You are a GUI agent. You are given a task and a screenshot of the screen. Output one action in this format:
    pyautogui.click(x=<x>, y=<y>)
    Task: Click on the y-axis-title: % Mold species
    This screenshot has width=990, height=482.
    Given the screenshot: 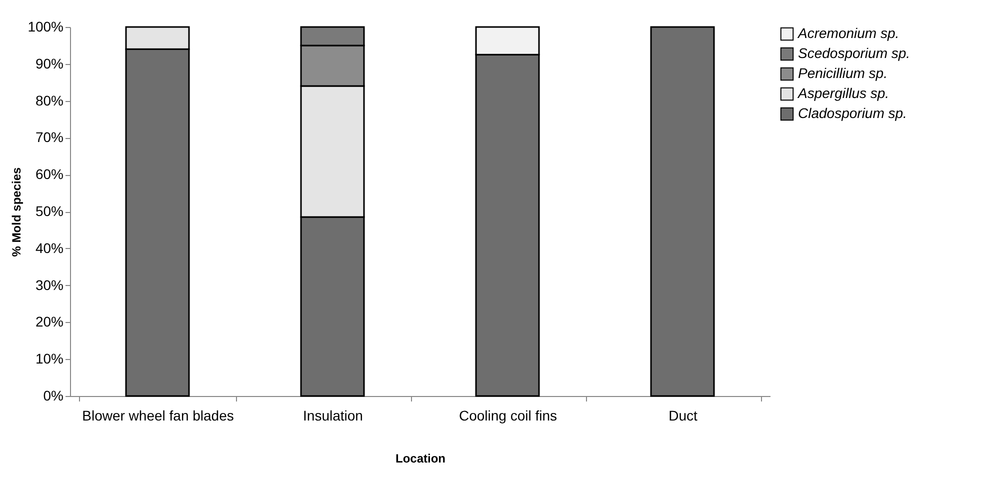 What is the action you would take?
    pyautogui.click(x=17, y=212)
    